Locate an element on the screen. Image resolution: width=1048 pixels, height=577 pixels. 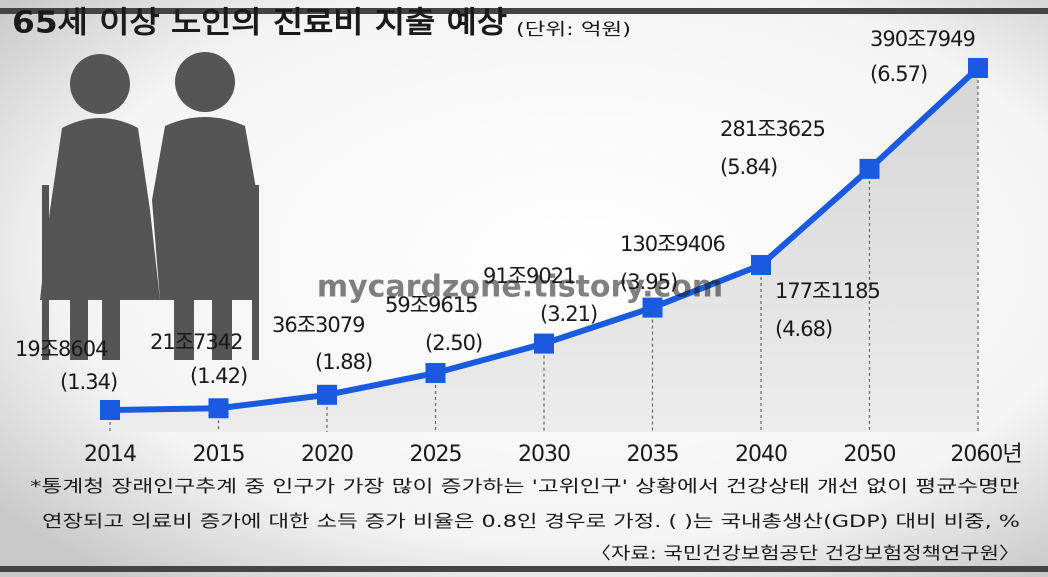
elderly-icon is located at coordinates (149, 206).